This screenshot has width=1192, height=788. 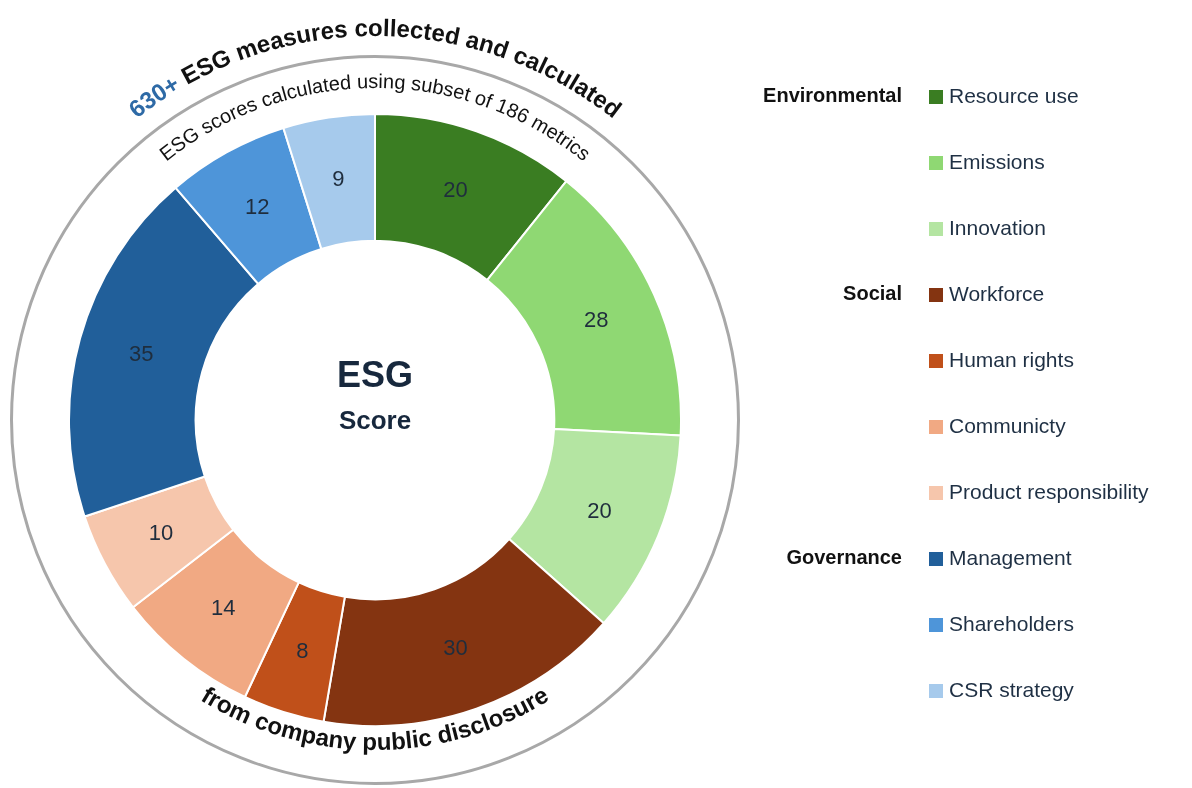 I want to click on data-label: 9, so click(x=338, y=179).